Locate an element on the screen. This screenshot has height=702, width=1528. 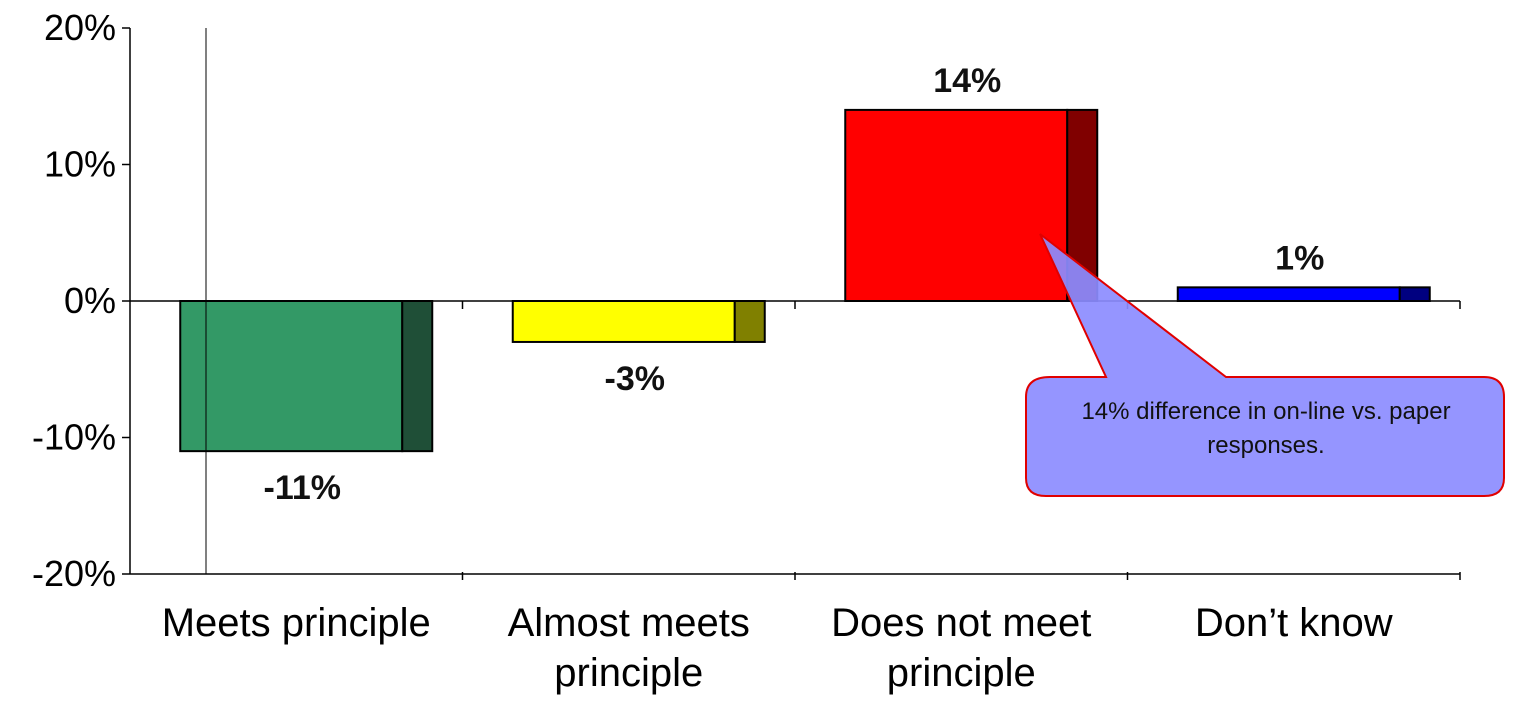
callout-shape is located at coordinates (1265, 365).